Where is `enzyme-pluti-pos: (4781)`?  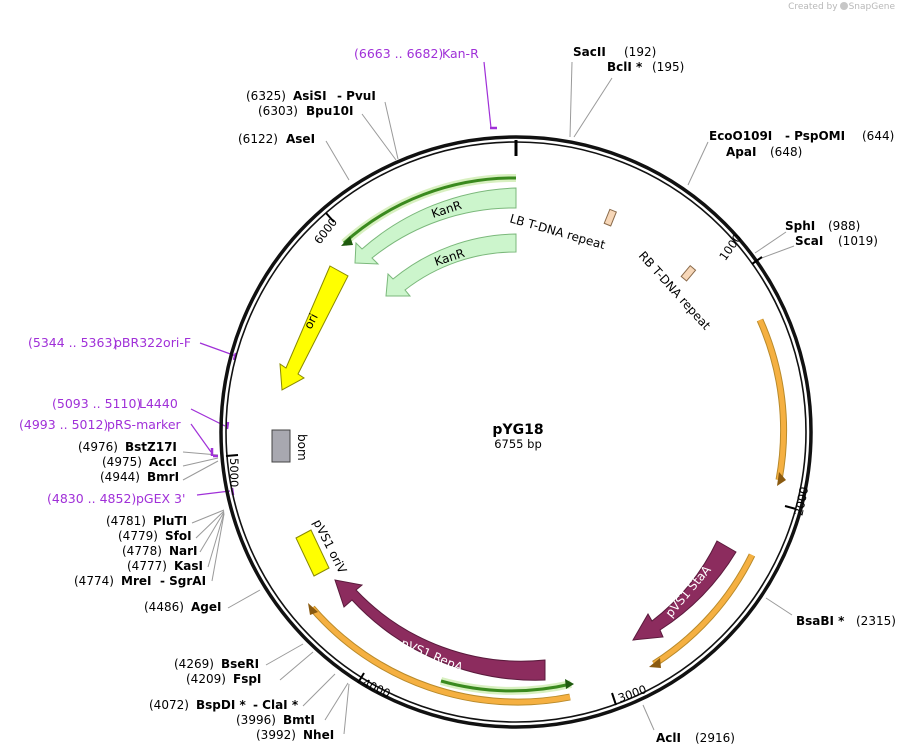
enzyme-pluti-pos: (4781) is located at coordinates (126, 521).